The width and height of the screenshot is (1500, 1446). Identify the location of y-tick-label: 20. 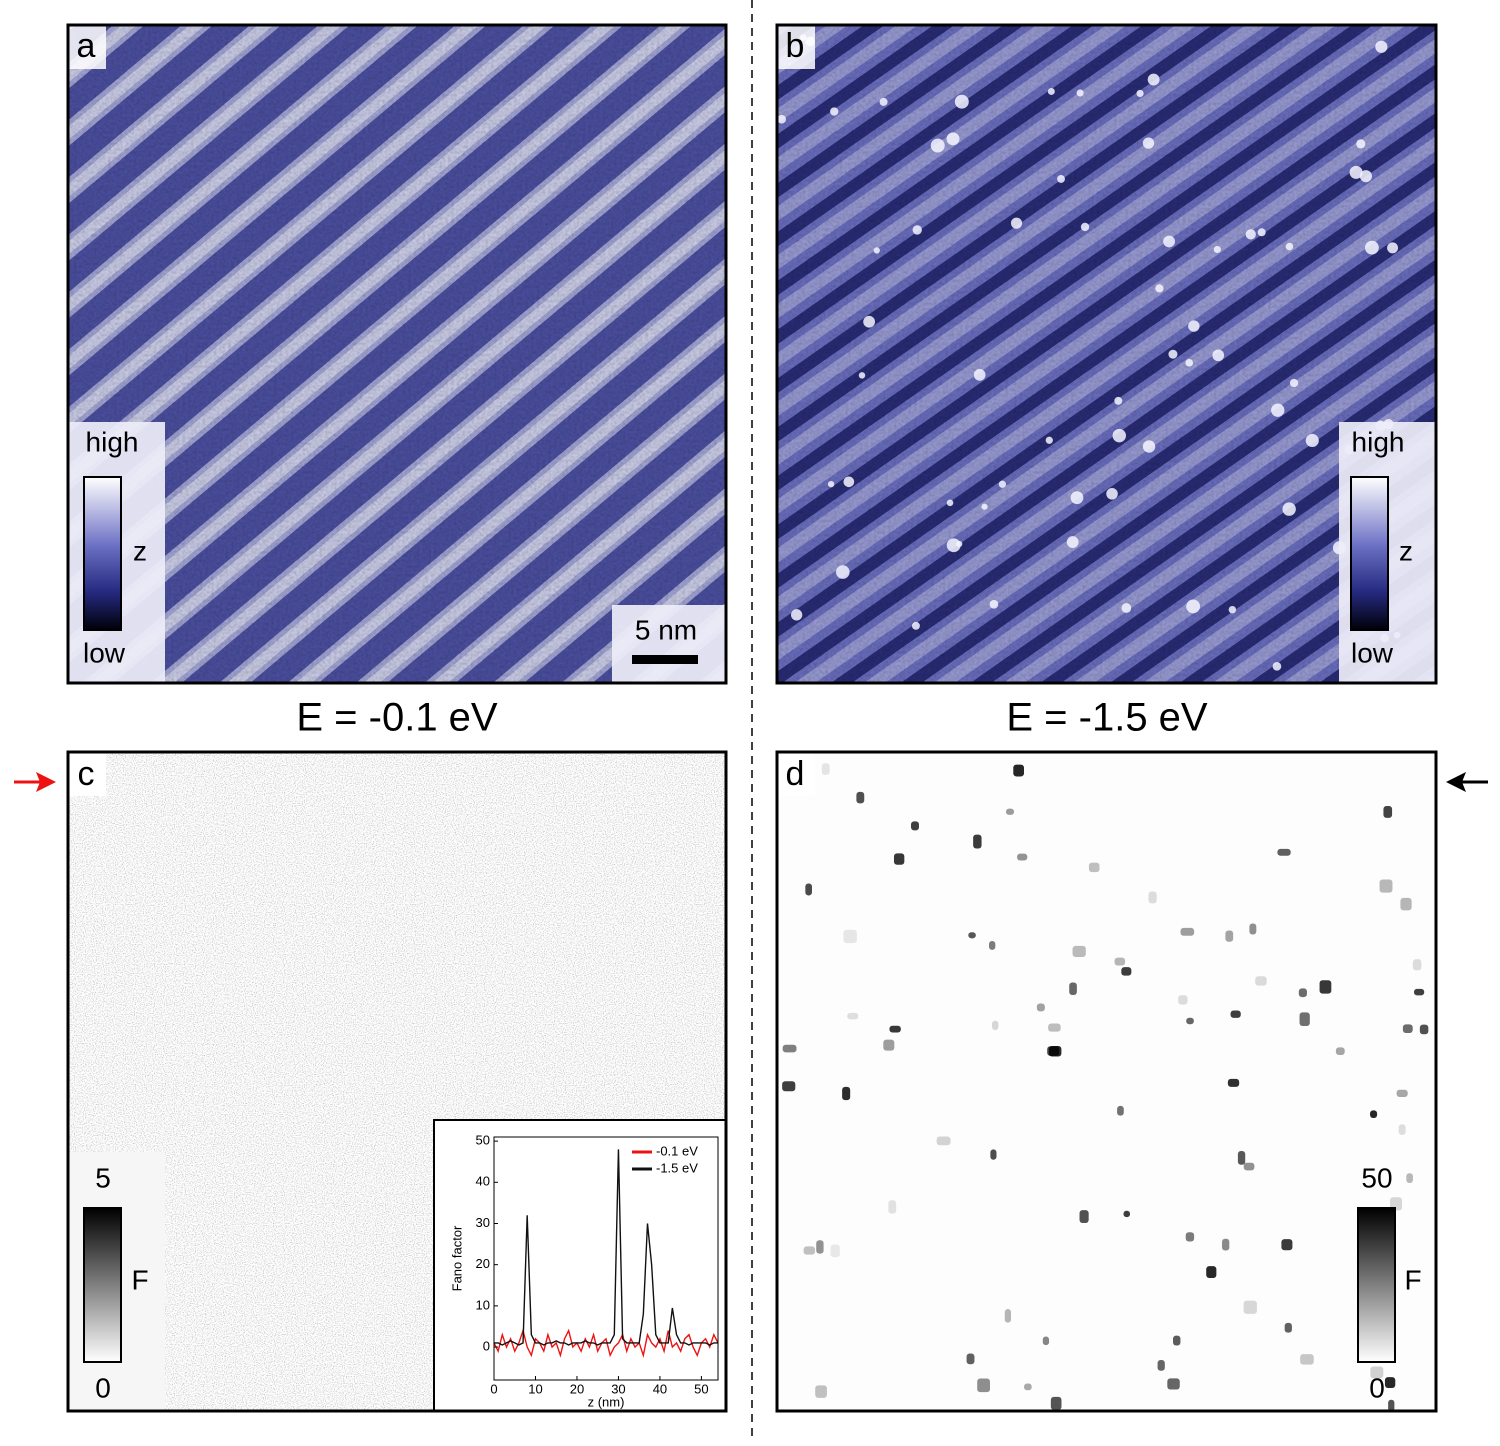
(483, 1263).